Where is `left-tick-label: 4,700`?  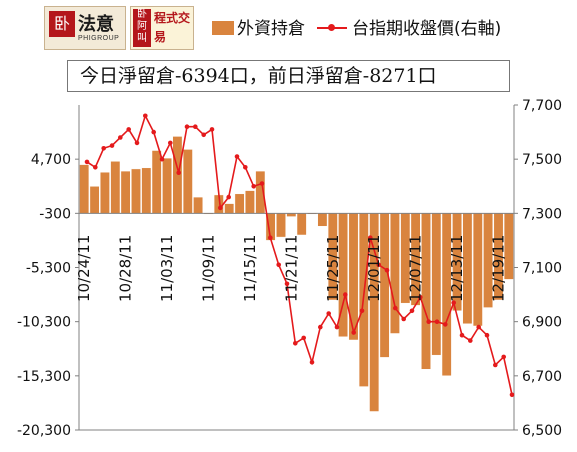
left-tick-label: 4,700 is located at coordinates (51, 160).